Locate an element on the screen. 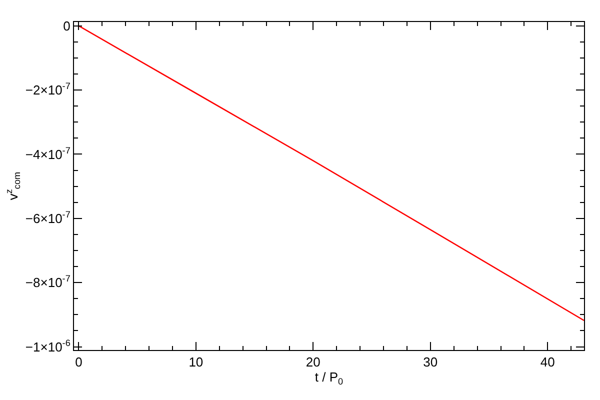 This screenshot has width=600, height=400. x-tick-label: 30 is located at coordinates (430, 362).